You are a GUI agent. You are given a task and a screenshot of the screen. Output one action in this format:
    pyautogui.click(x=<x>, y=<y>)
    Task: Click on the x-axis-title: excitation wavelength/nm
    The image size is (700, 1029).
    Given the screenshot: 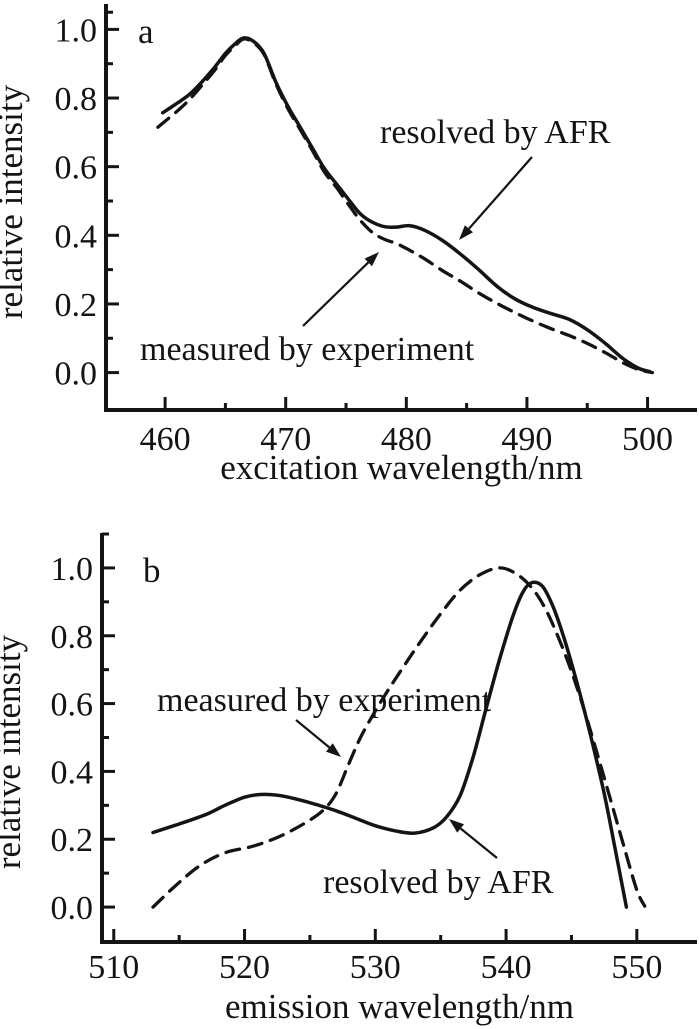 What is the action you would take?
    pyautogui.click(x=401, y=467)
    